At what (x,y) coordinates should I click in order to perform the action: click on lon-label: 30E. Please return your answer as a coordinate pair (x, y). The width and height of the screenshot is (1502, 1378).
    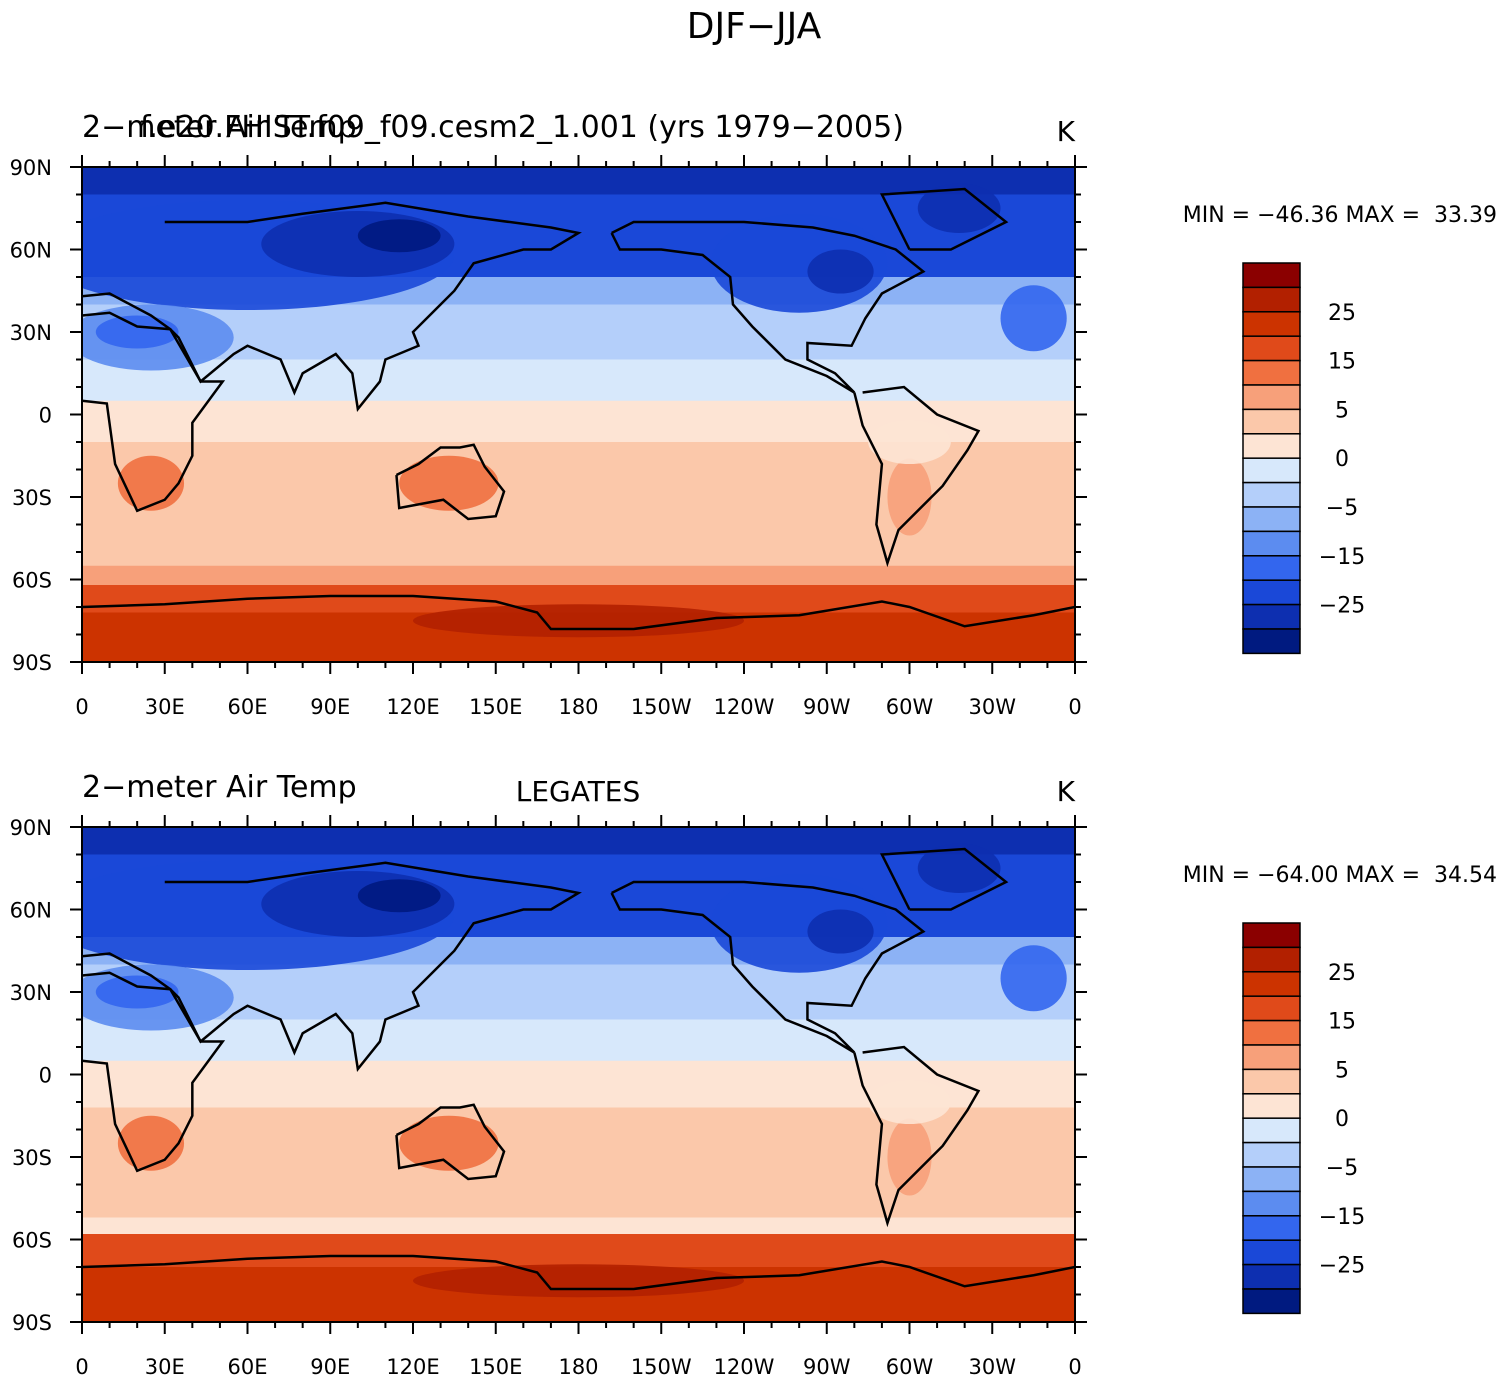
    Looking at the image, I should click on (165, 1366).